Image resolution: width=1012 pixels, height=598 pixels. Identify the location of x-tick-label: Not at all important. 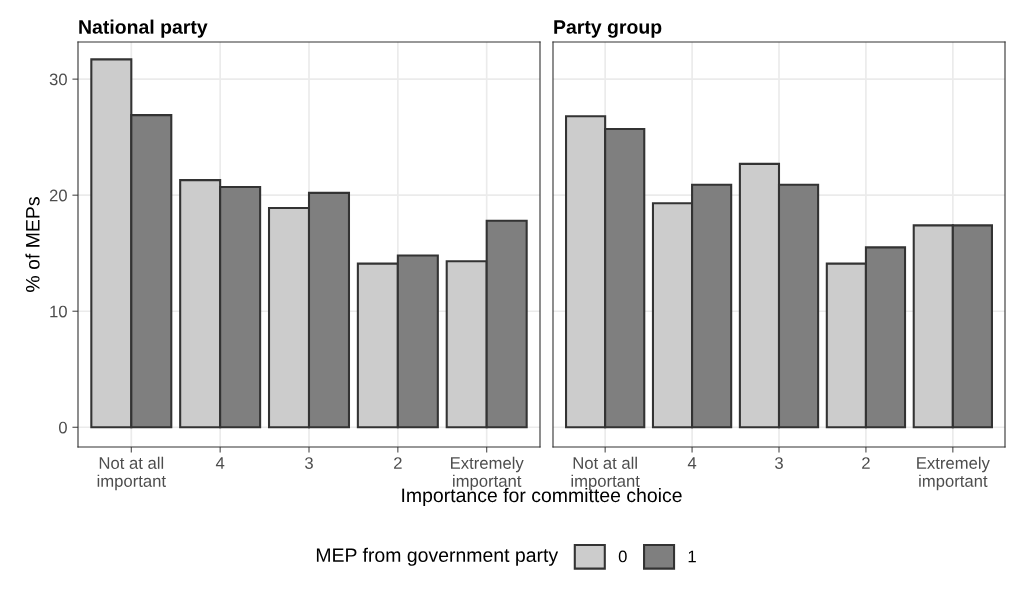
(131, 473).